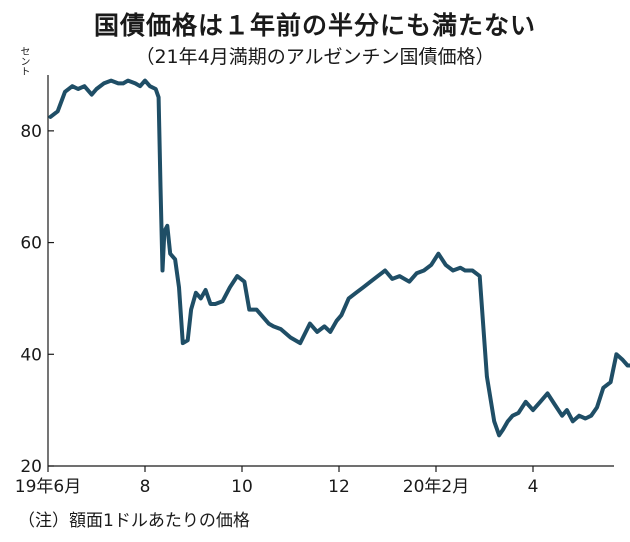  I want to click on x-tick-label: 19年6月, so click(48, 487).